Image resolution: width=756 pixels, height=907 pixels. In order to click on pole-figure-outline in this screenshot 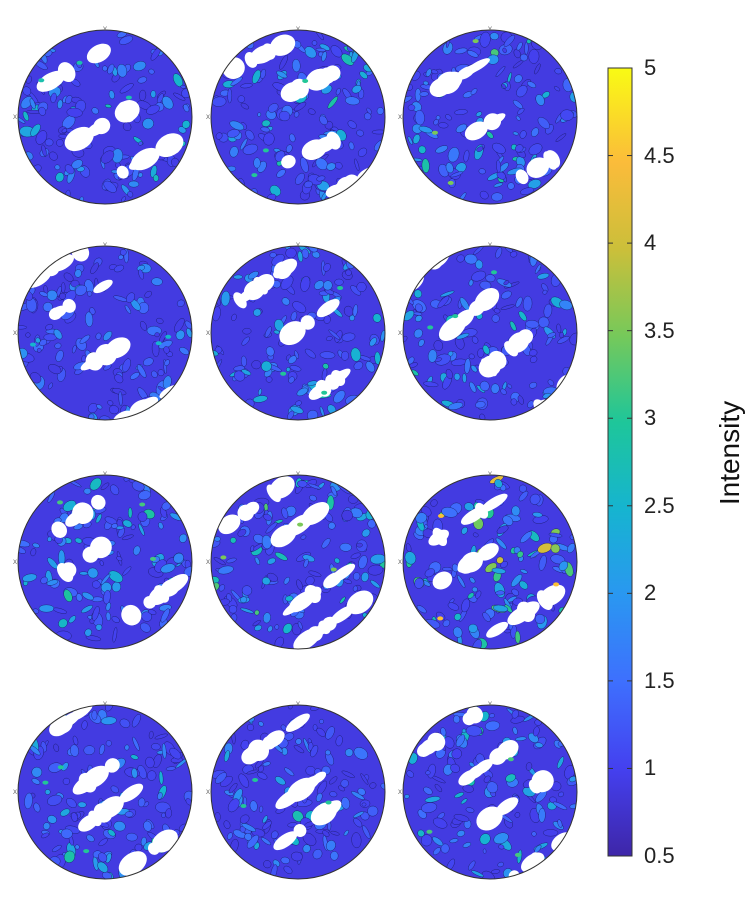, I will do `click(490, 792)`.